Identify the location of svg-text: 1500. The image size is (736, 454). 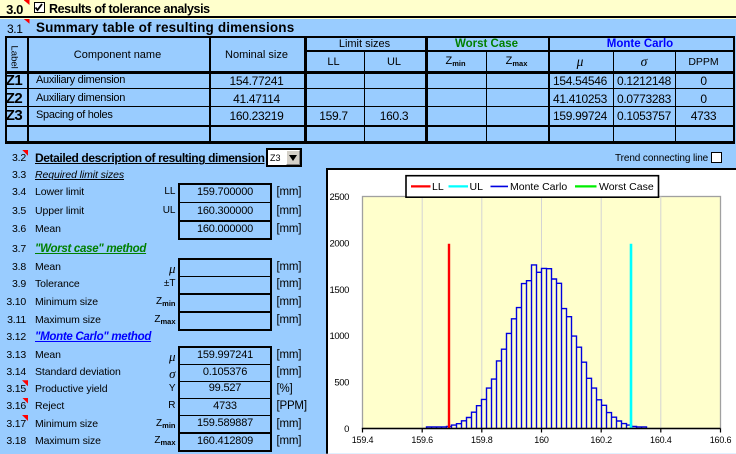
(339, 290).